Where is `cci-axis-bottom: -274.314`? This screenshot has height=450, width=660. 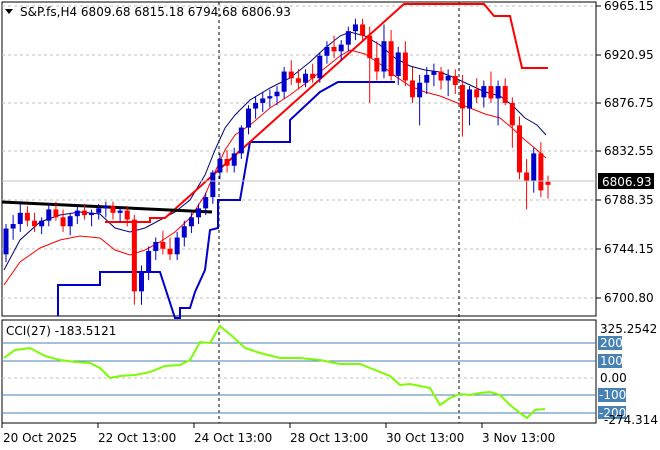 cci-axis-bottom: -274.314 is located at coordinates (631, 420).